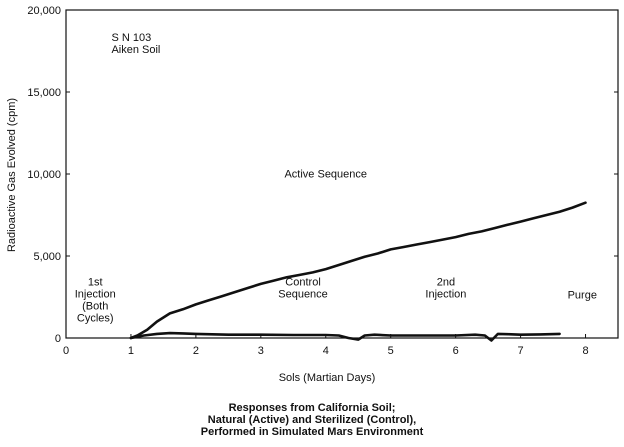  Describe the element at coordinates (95, 319) in the screenshot. I see `annotation-line: Cycles)` at that location.